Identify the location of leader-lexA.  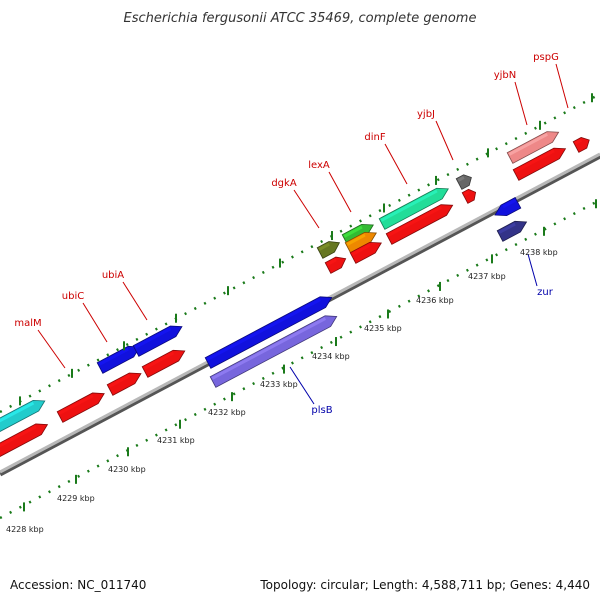
(340, 192).